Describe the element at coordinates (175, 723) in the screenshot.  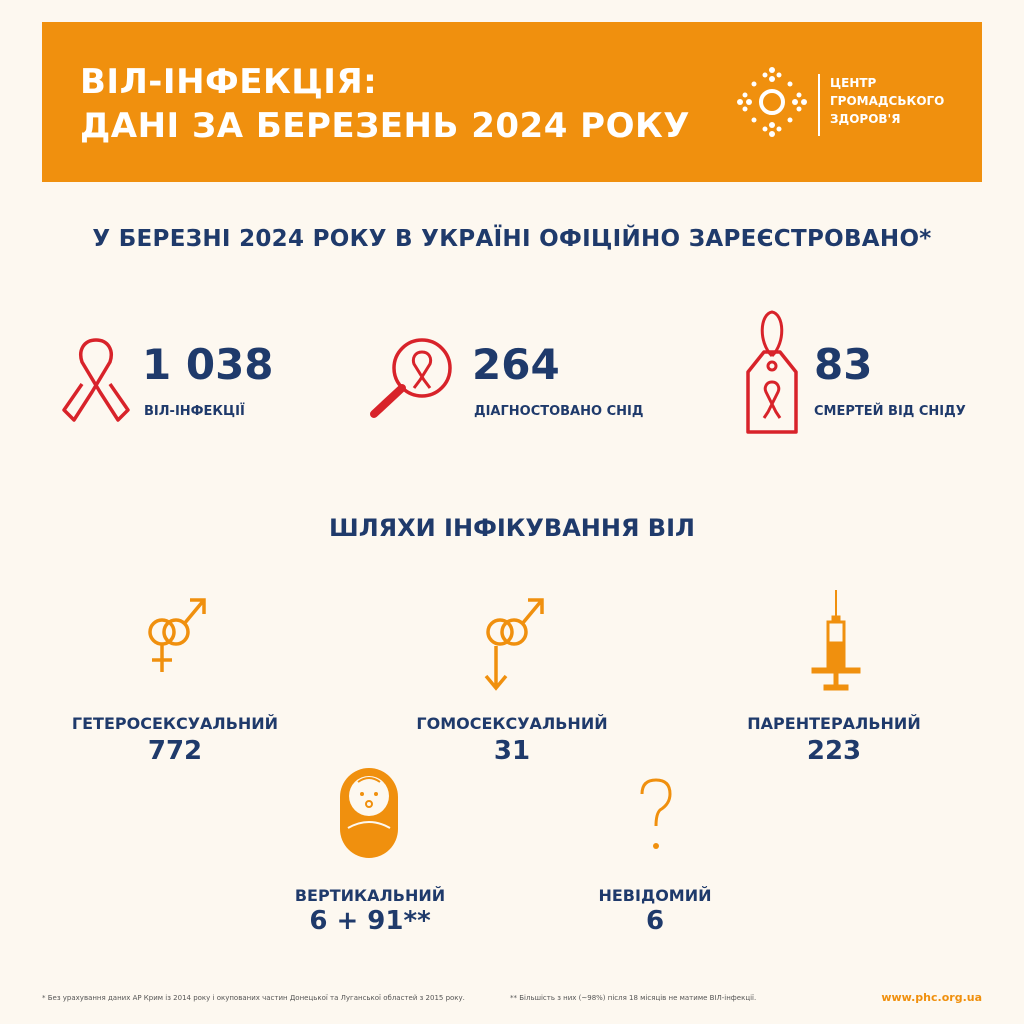
I see `route-heterosexual-label: ГЕТЕРОСЕКСУАЛЬНИЙ` at that location.